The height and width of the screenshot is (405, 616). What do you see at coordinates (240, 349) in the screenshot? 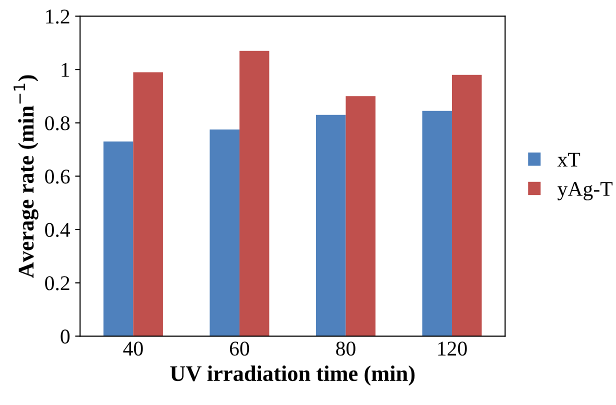
I see `x-tick-label: 60` at bounding box center [240, 349].